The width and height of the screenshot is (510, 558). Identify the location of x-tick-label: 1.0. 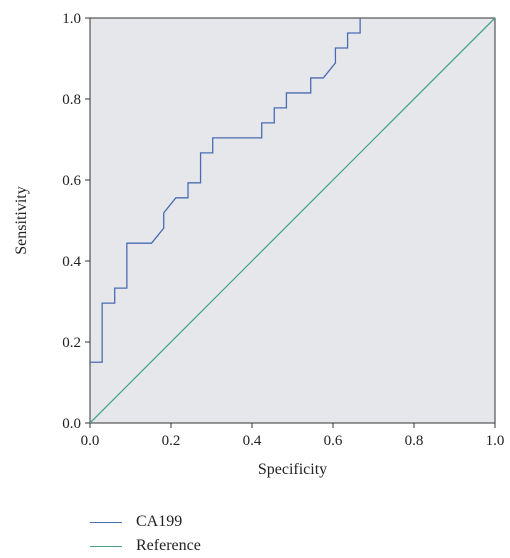
(495, 441).